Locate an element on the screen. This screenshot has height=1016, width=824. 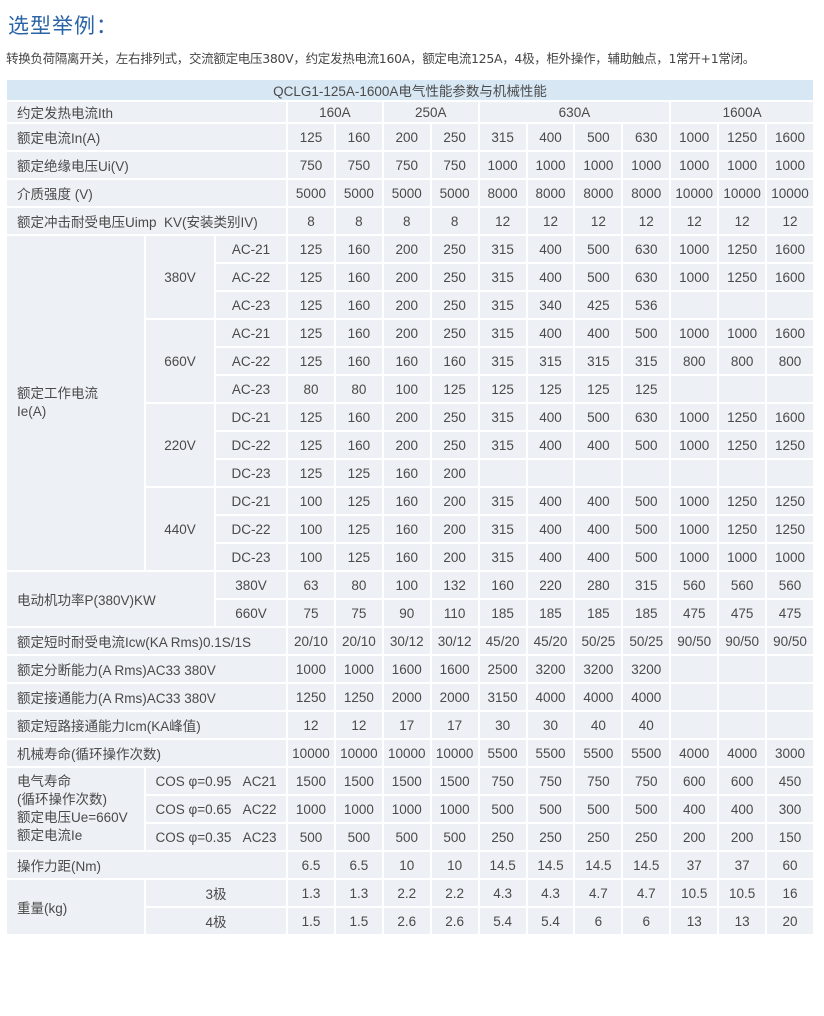
label-line: 额定工作电流 is located at coordinates (57, 393).